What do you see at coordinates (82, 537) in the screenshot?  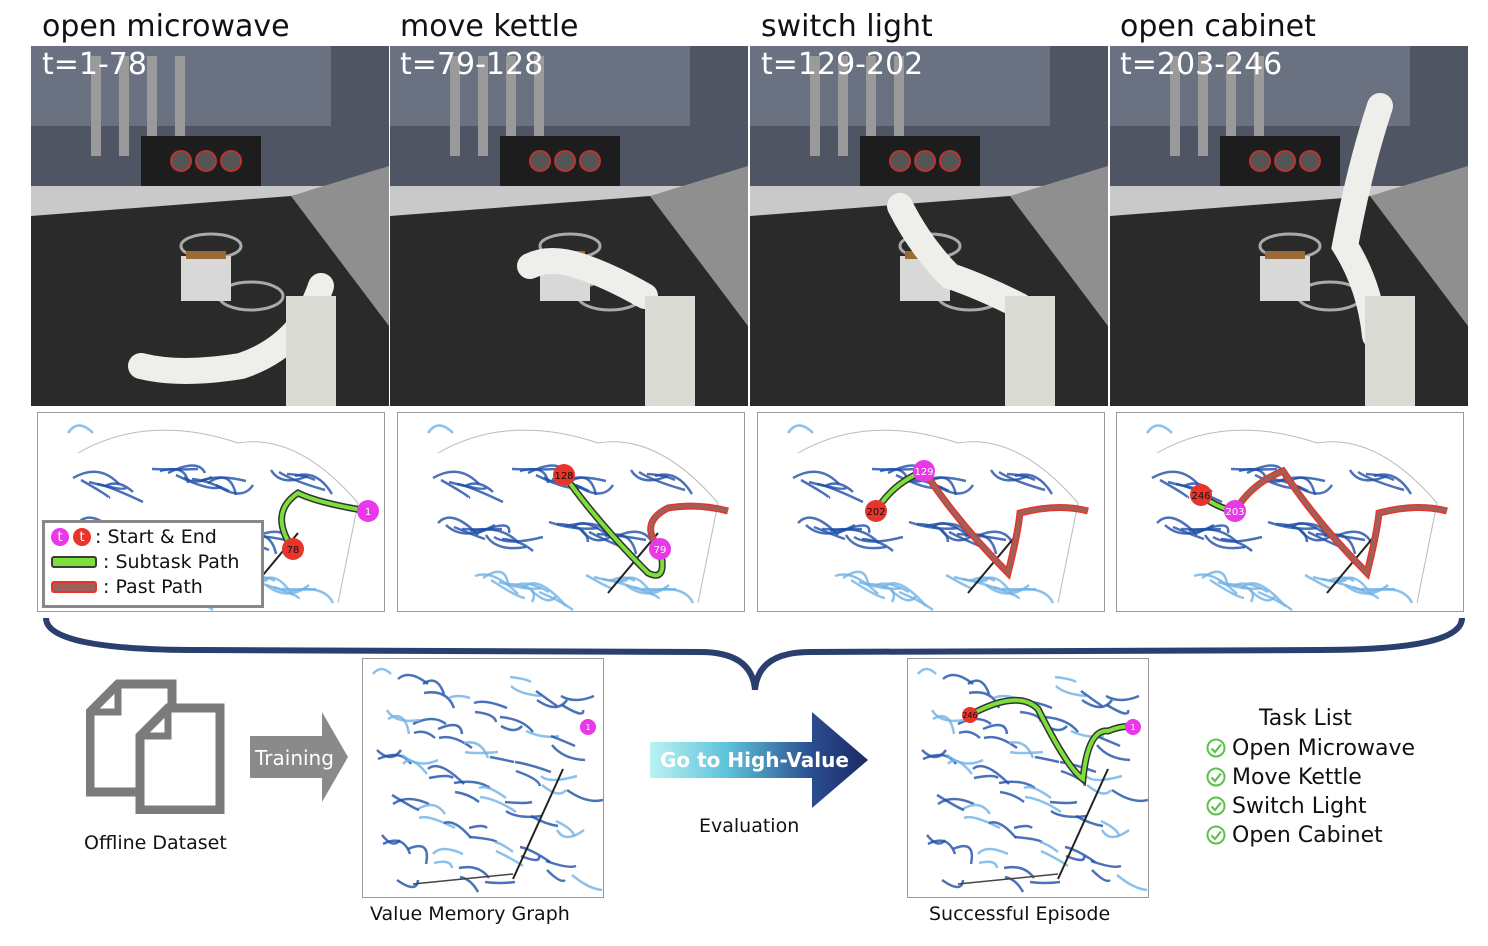 I see `end-node-icon: t` at bounding box center [82, 537].